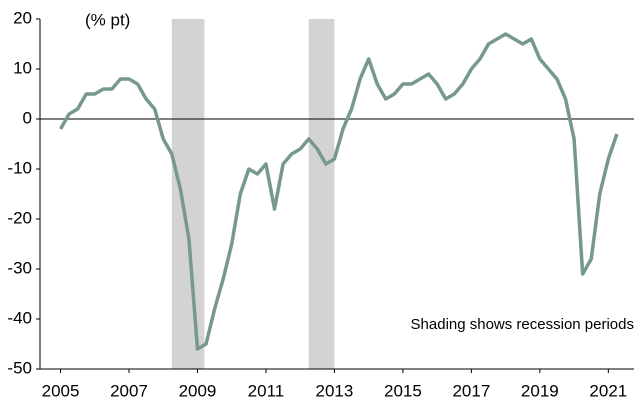 The image size is (641, 410). What do you see at coordinates (19, 267) in the screenshot?
I see `y-tick-label: -30` at bounding box center [19, 267].